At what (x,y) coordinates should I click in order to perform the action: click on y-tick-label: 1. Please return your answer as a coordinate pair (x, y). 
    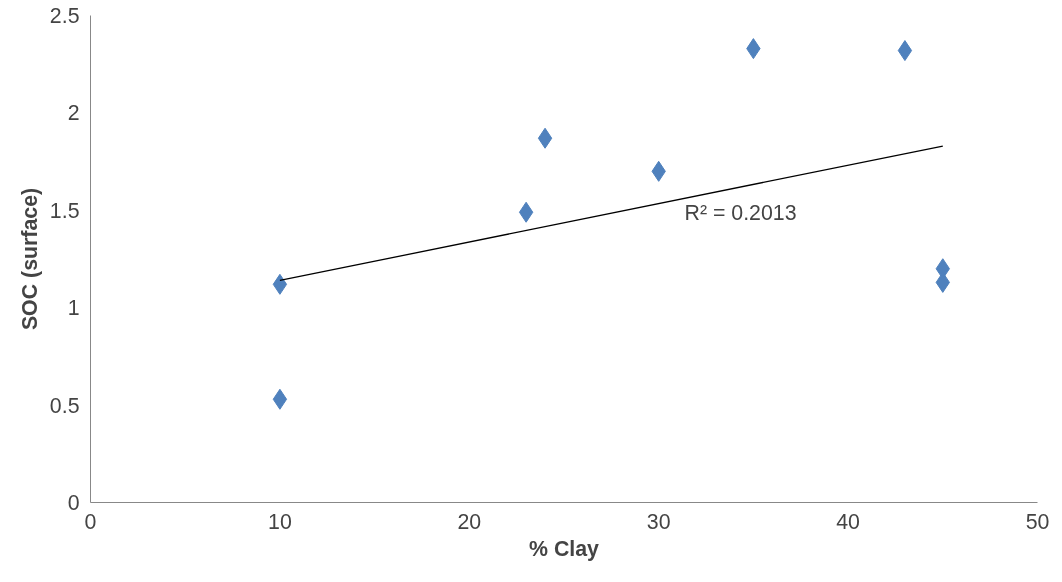
    Looking at the image, I should click on (73, 308).